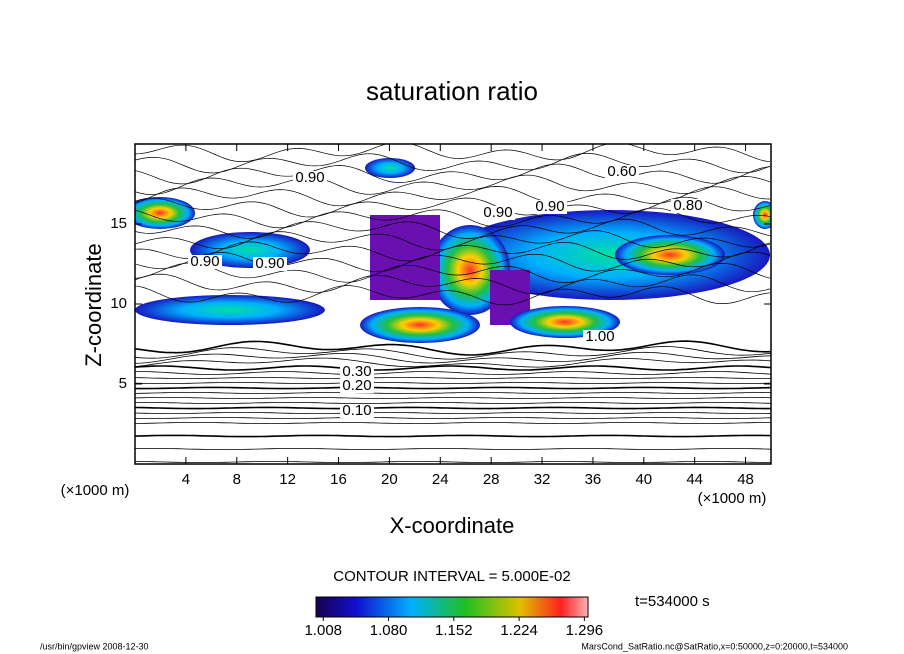 The height and width of the screenshot is (654, 904). I want to click on y-tick-label: 15, so click(118, 223).